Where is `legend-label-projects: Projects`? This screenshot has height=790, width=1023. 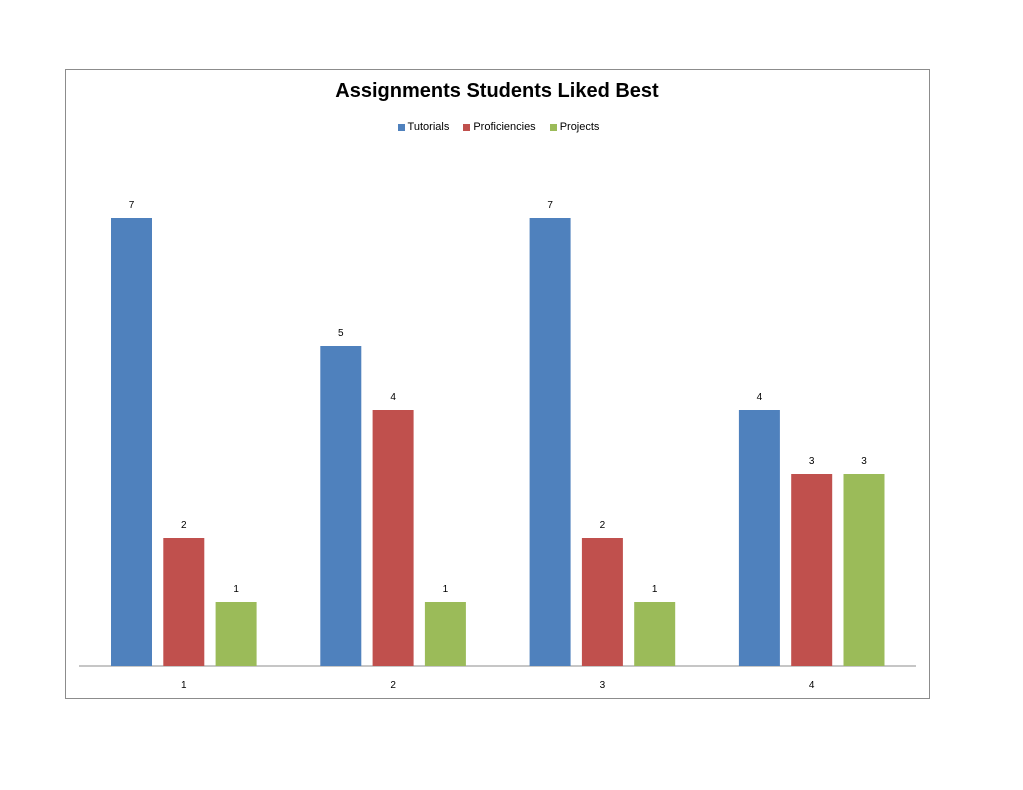 legend-label-projects: Projects is located at coordinates (579, 127).